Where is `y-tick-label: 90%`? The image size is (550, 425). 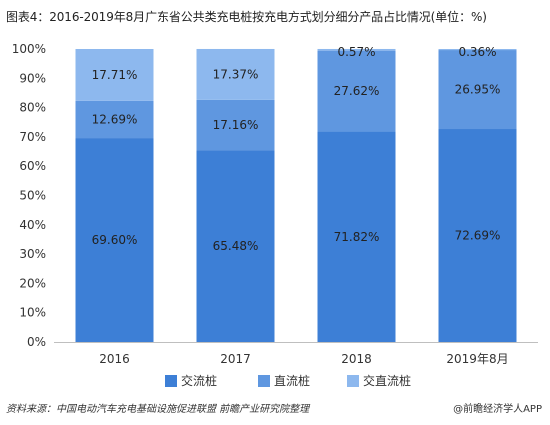
y-tick-label: 90% is located at coordinates (32, 78).